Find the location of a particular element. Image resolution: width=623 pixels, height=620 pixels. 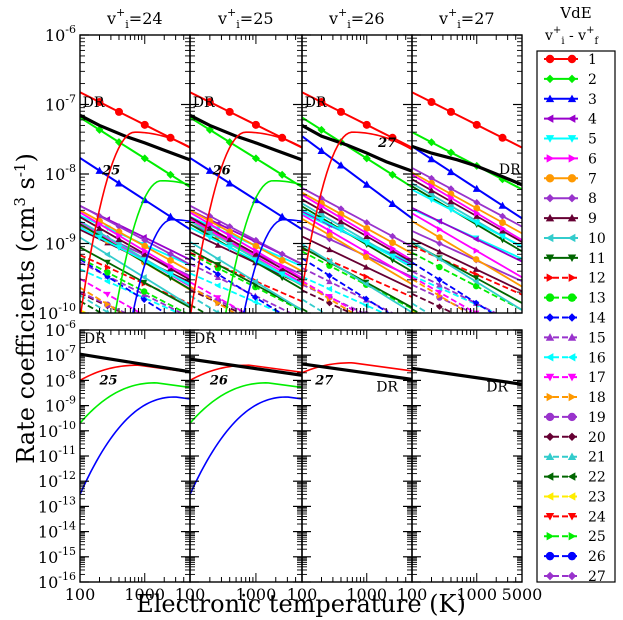

level-label-top: 27 is located at coordinates (386, 143).